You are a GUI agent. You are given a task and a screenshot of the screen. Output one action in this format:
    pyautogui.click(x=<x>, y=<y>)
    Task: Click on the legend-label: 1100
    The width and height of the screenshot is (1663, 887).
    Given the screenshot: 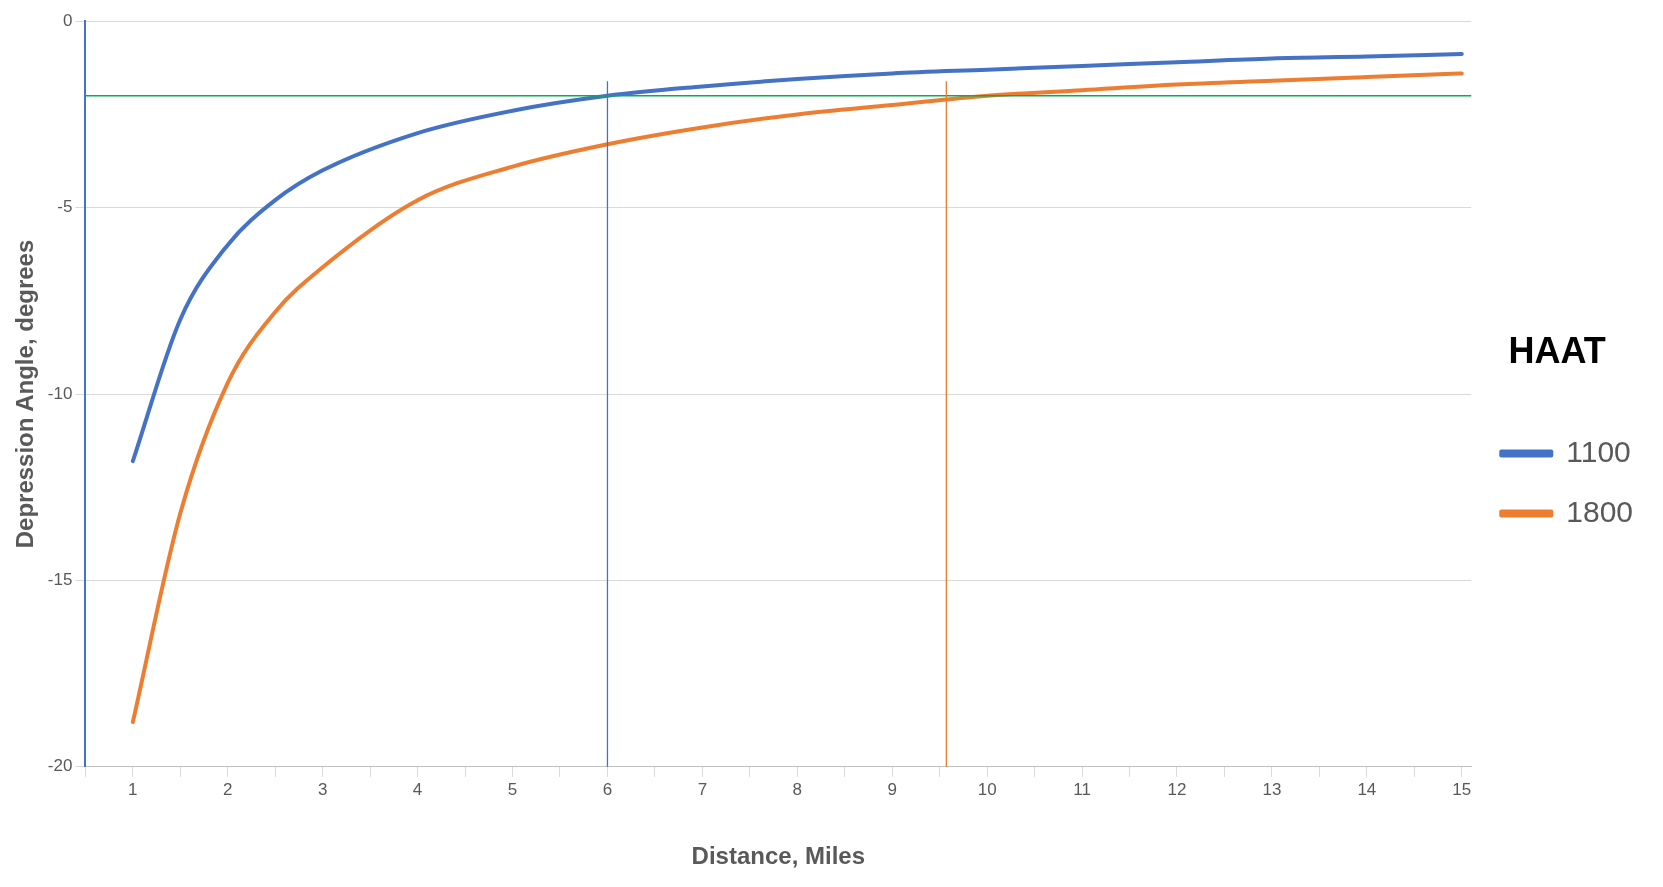 What is the action you would take?
    pyautogui.click(x=1598, y=451)
    